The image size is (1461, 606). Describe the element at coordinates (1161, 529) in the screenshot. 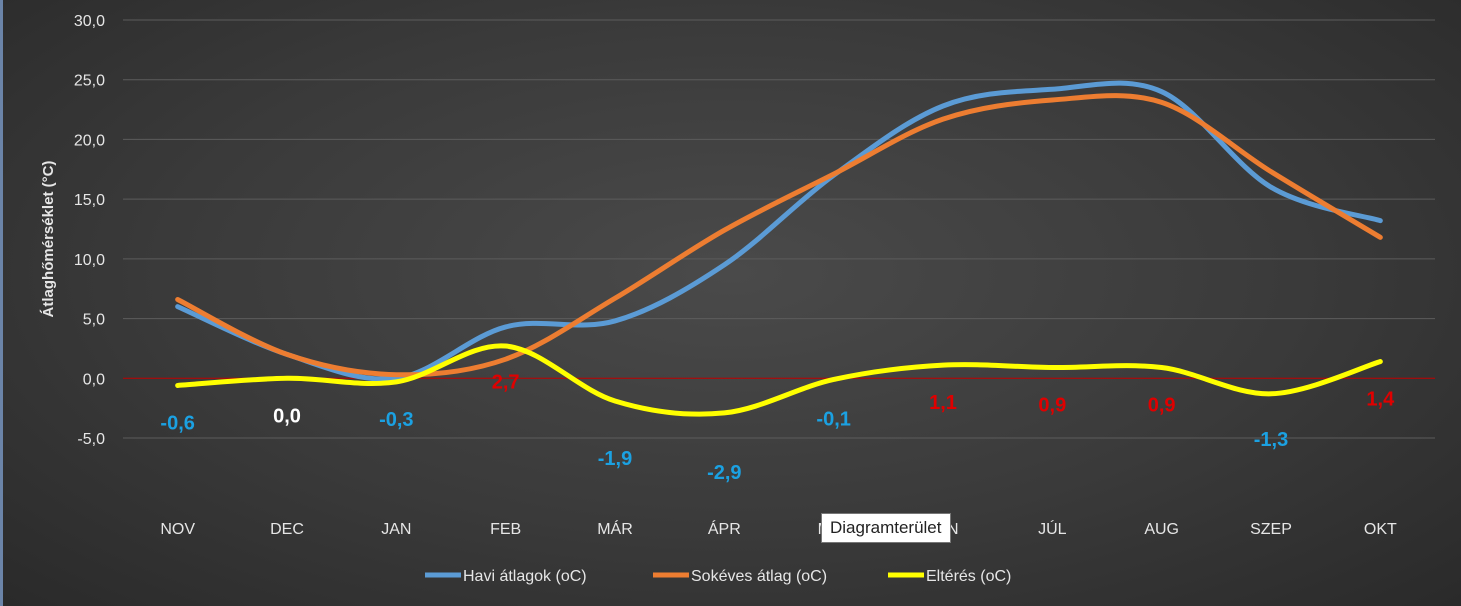

I see `x-tick-label: AUG` at that location.